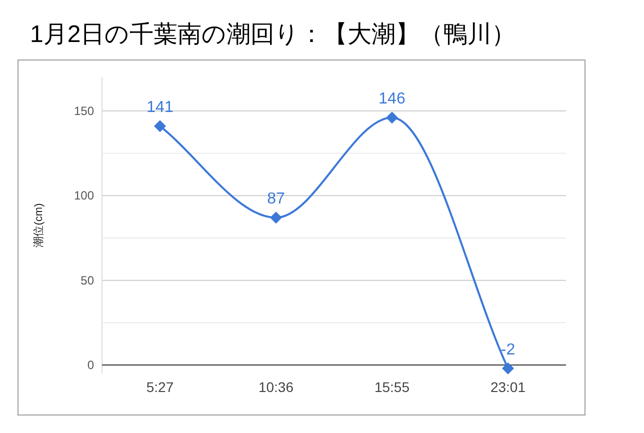  Describe the element at coordinates (38, 225) in the screenshot. I see `y-axis-title: 潮位(cm)` at that location.